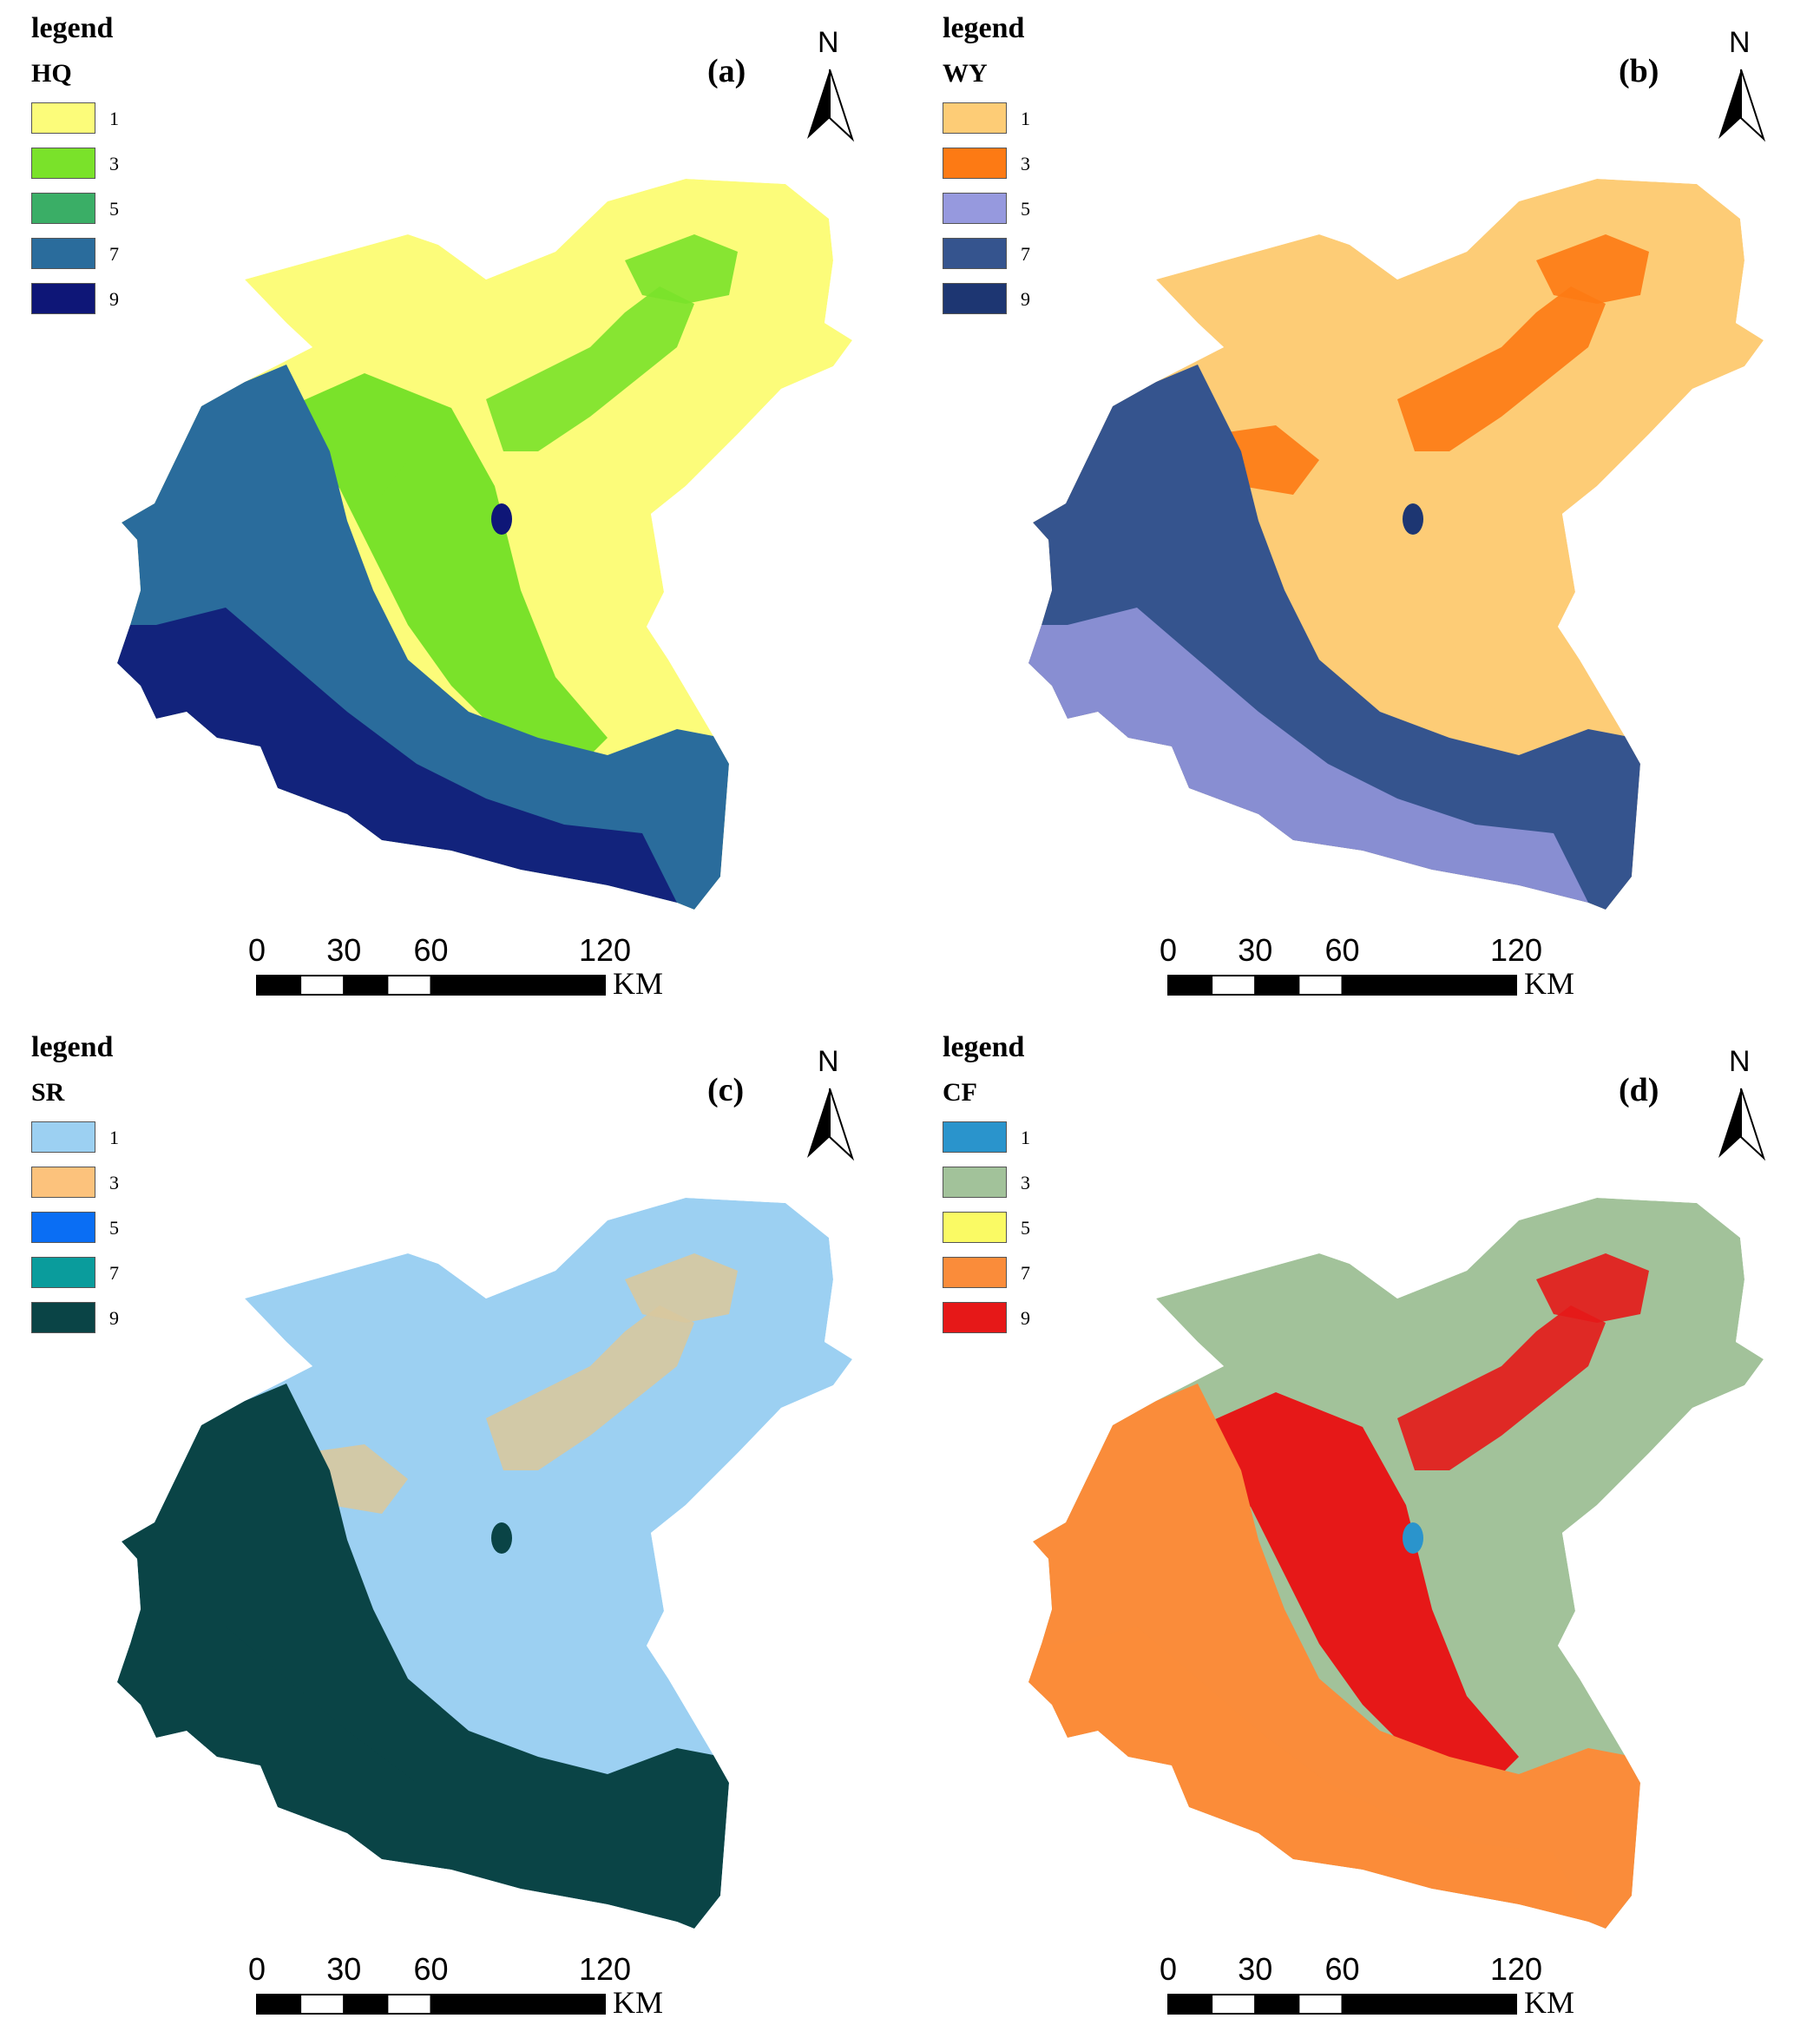 This screenshot has height=2038, width=1820. I want to click on panel-label: (c), so click(726, 1090).